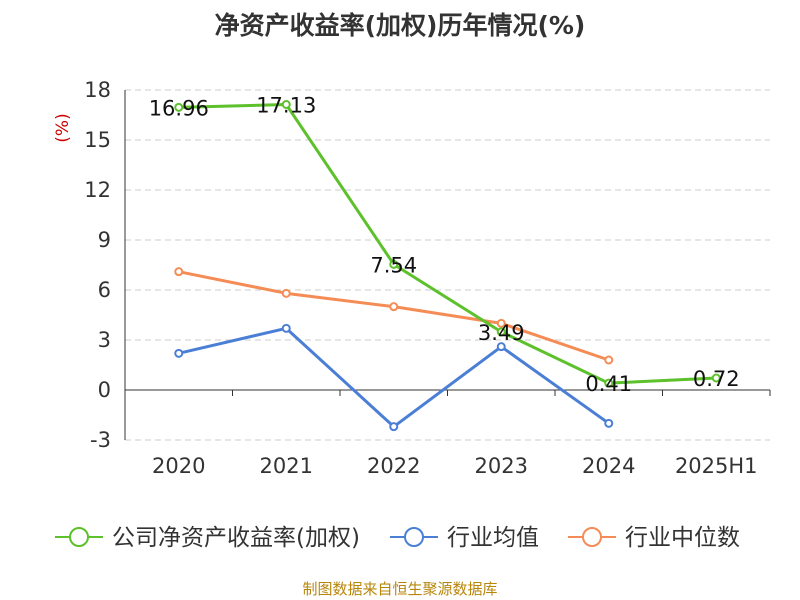 This screenshot has height=600, width=800. I want to click on legend: 公司净资产收益率(加权) 行业均值 行业中位数, so click(397, 538).